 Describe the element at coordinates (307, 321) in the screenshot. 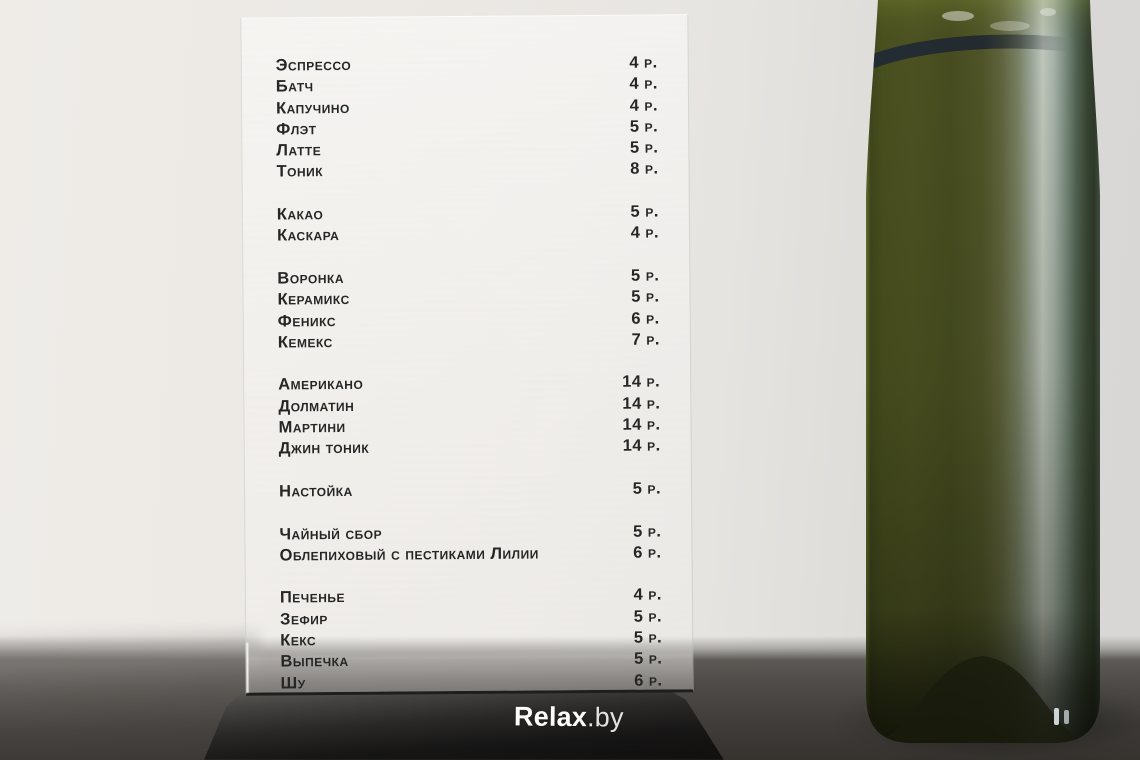

I see `menu-item-name: Феникс` at that location.